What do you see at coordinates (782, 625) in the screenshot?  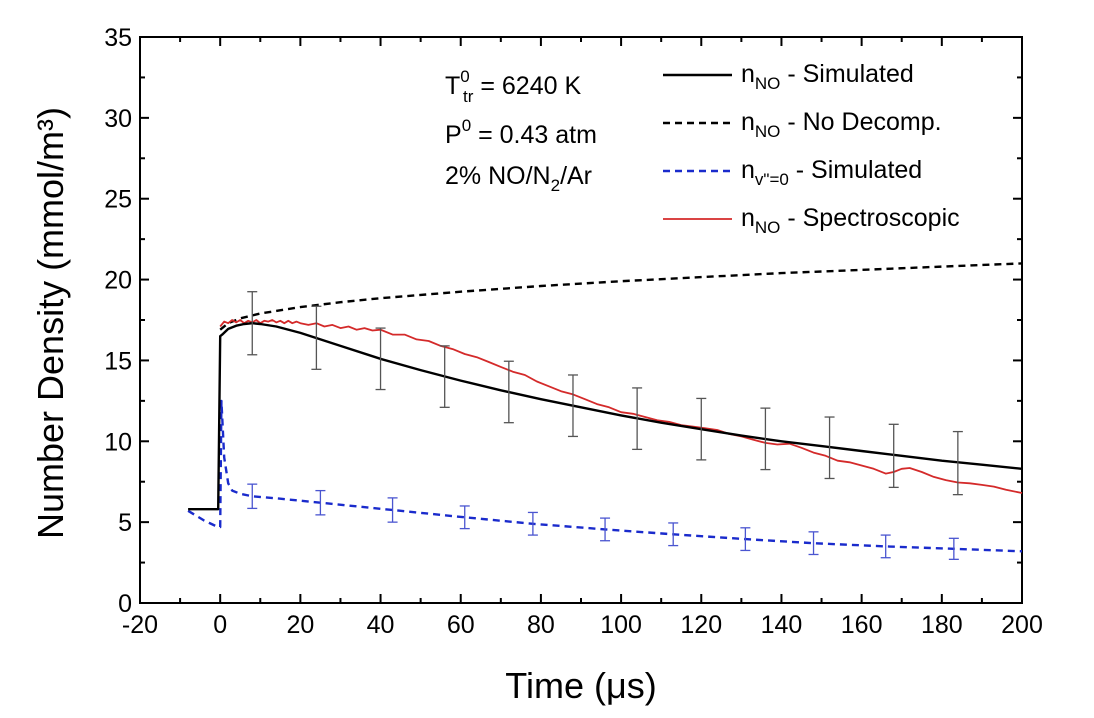 I see `x-tick-label: 140` at bounding box center [782, 625].